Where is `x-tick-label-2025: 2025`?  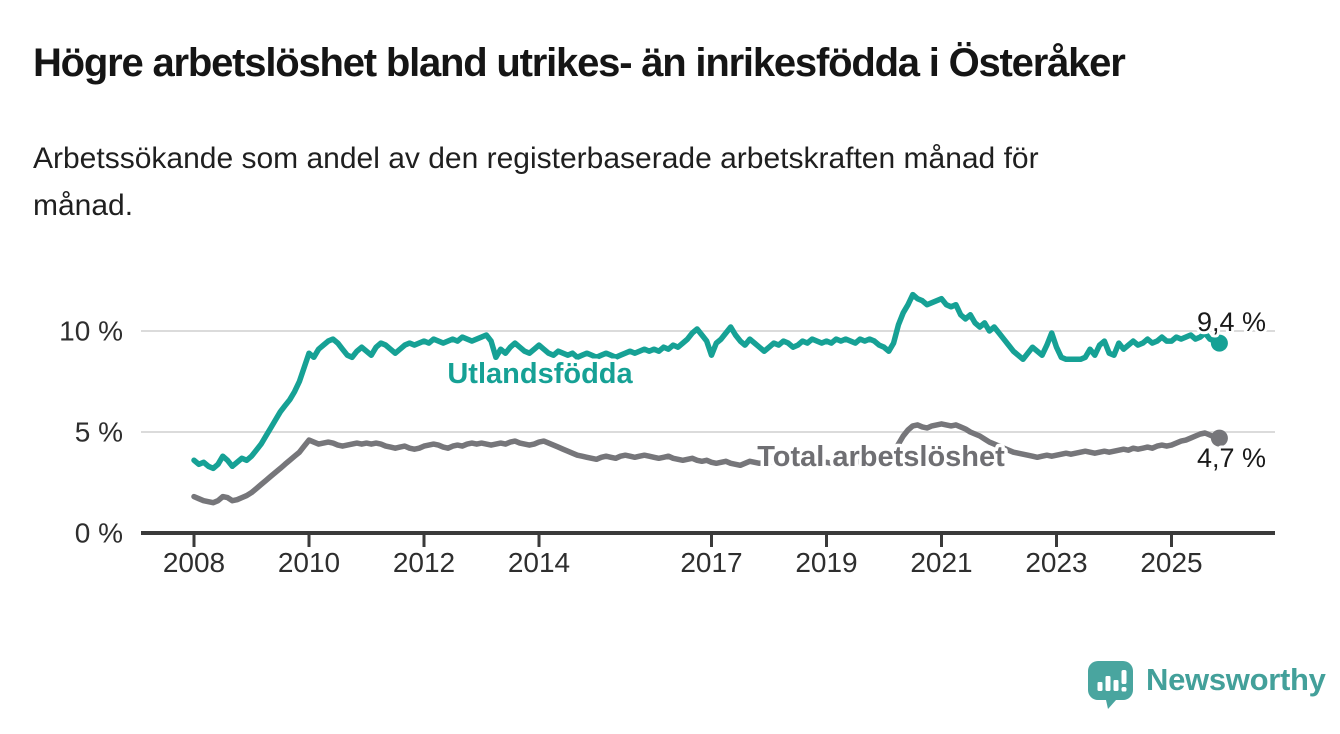 x-tick-label-2025: 2025 is located at coordinates (1171, 562).